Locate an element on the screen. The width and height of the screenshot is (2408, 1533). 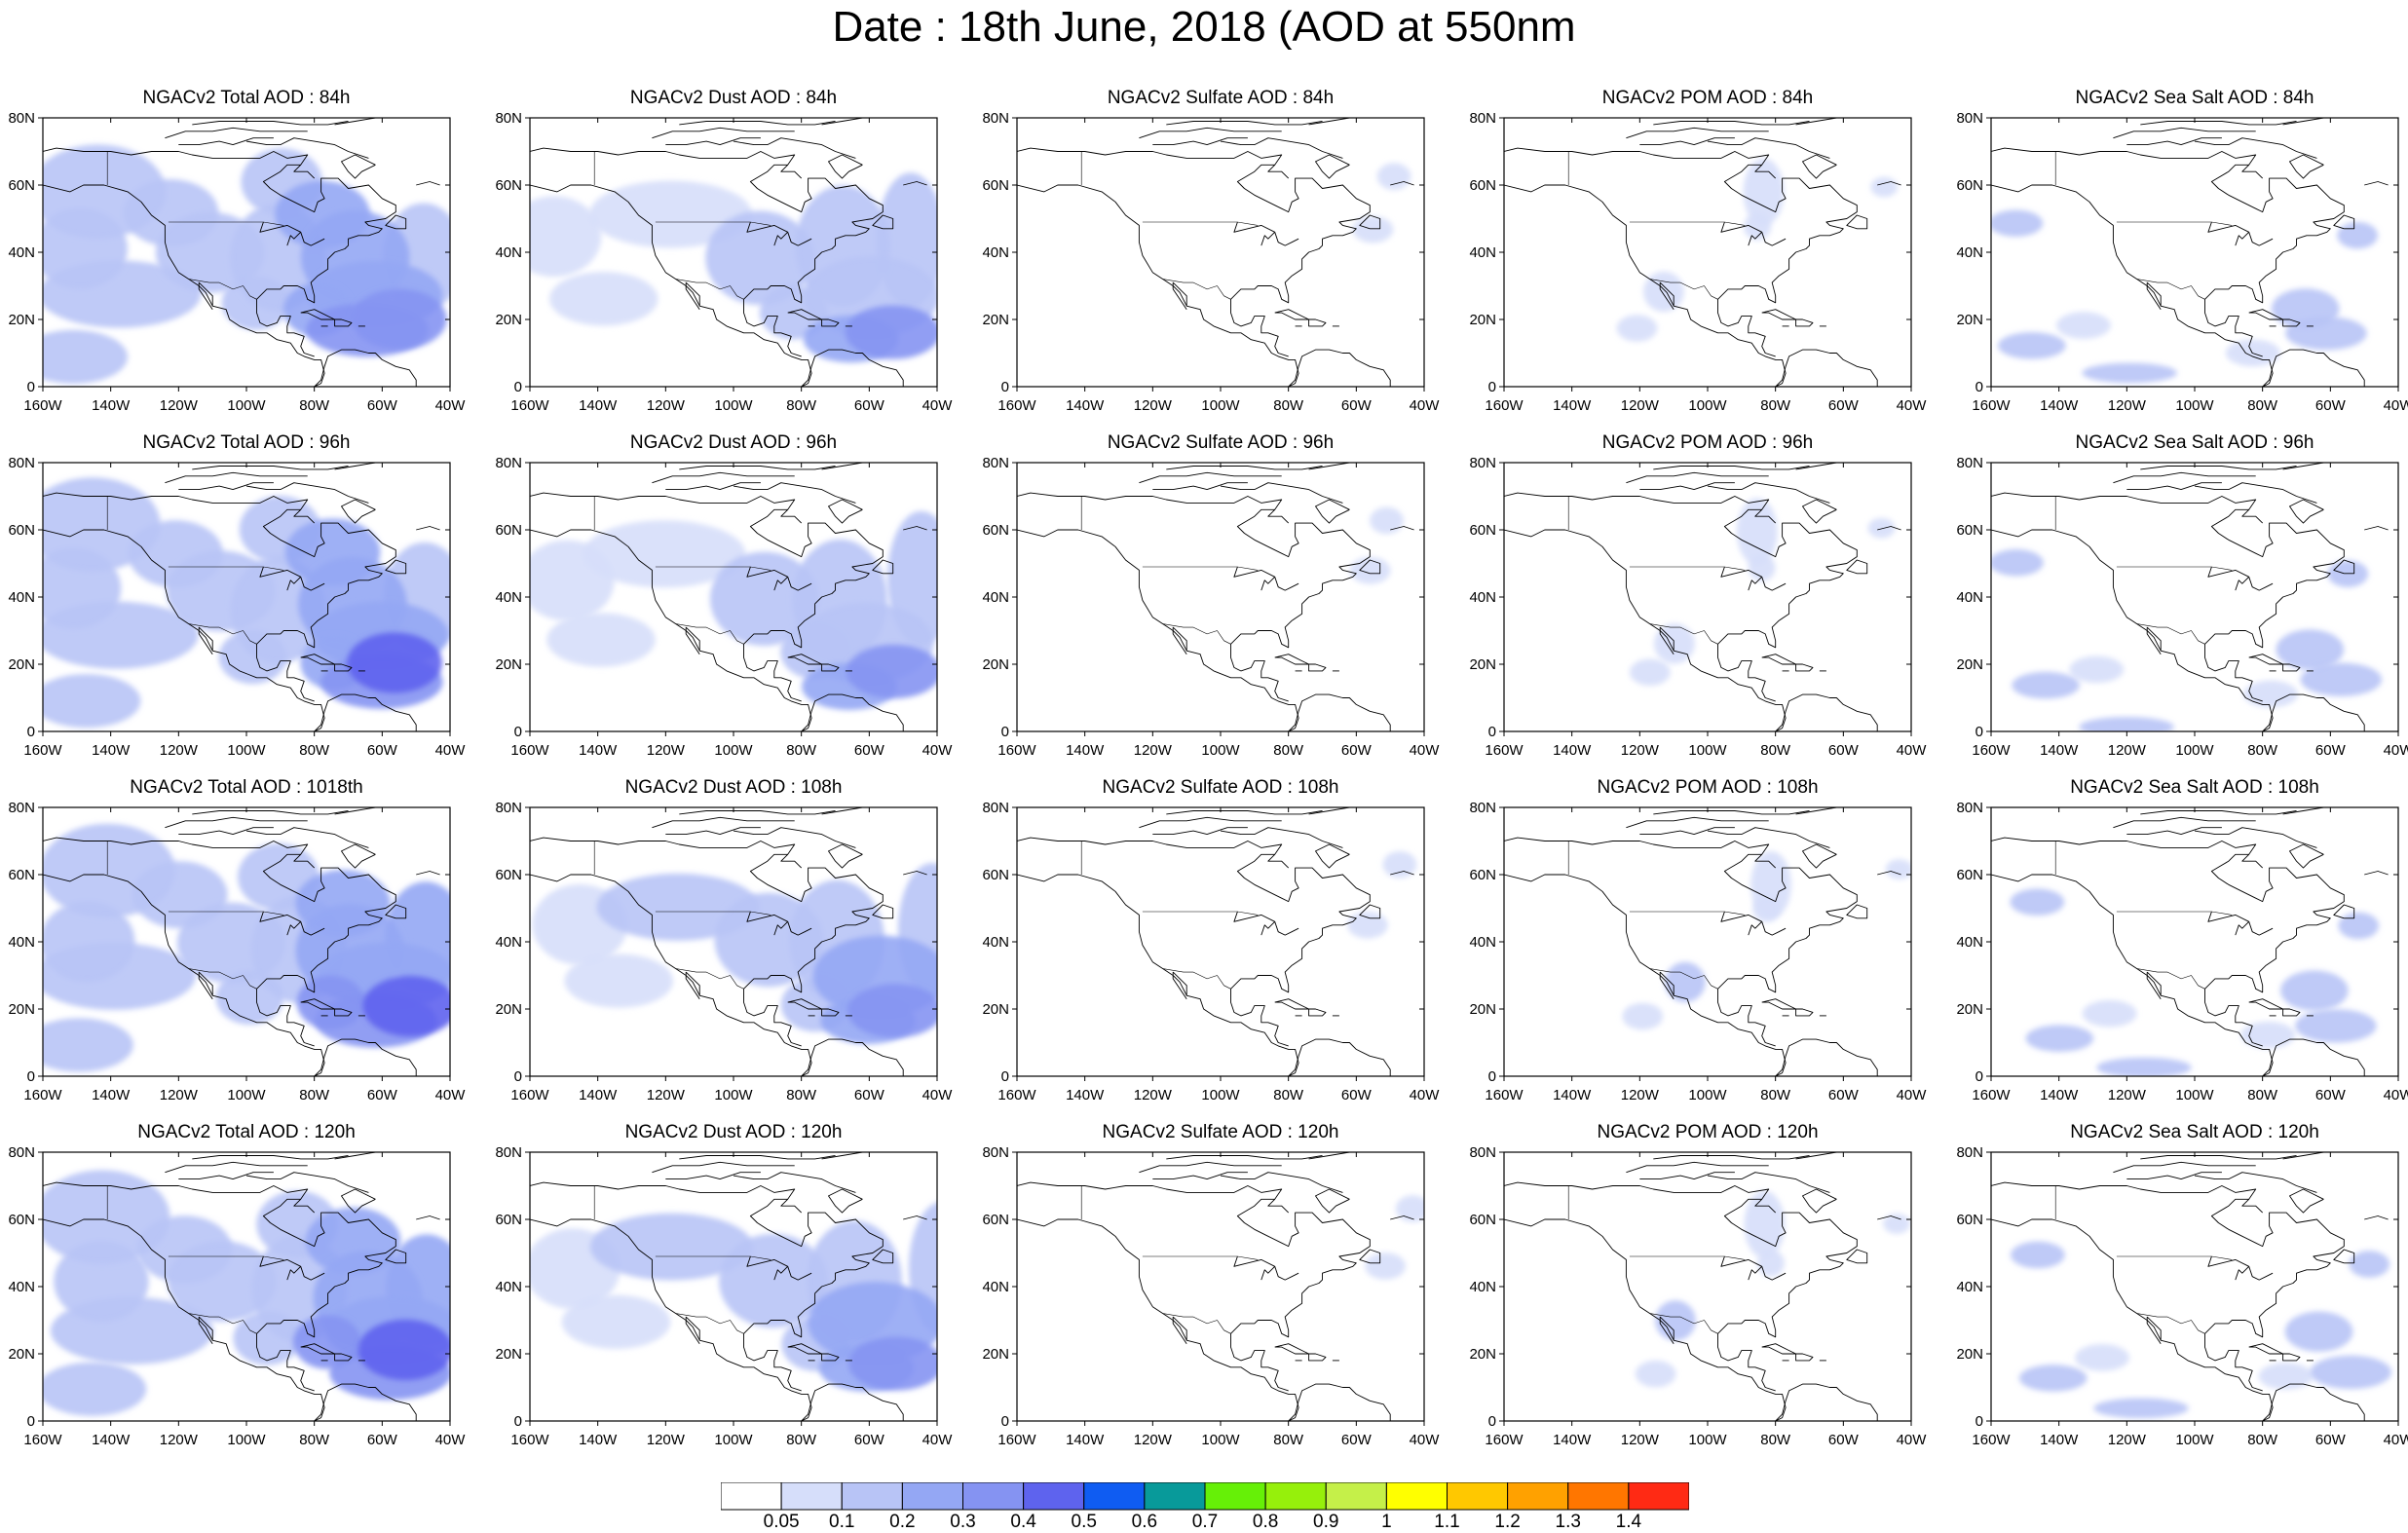
panel-title: NGACv2 POM AOD : 108h is located at coordinates (1708, 787).